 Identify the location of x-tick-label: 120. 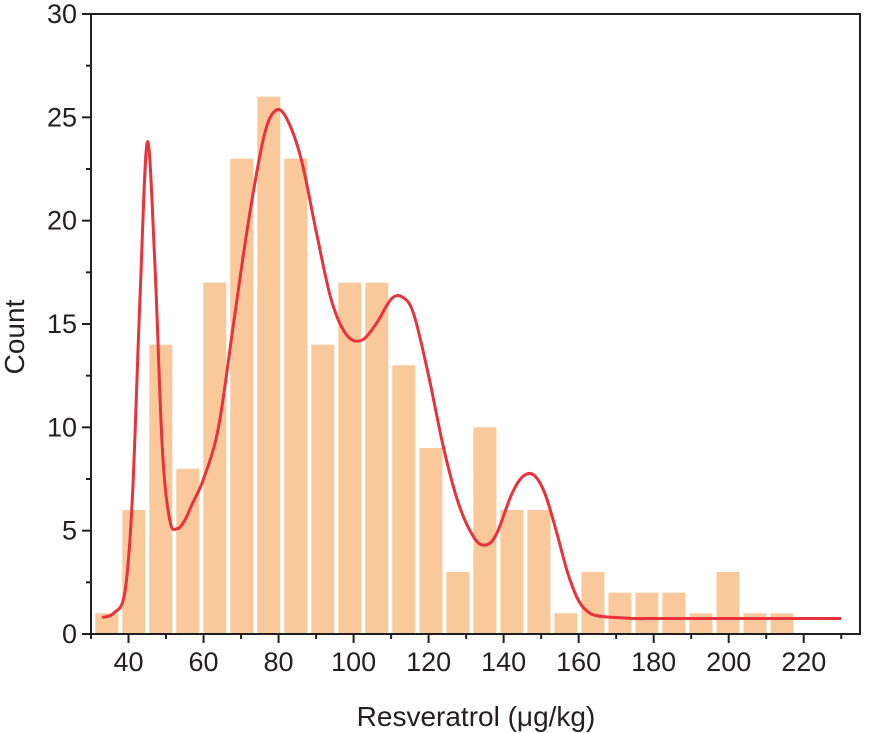
(428, 662).